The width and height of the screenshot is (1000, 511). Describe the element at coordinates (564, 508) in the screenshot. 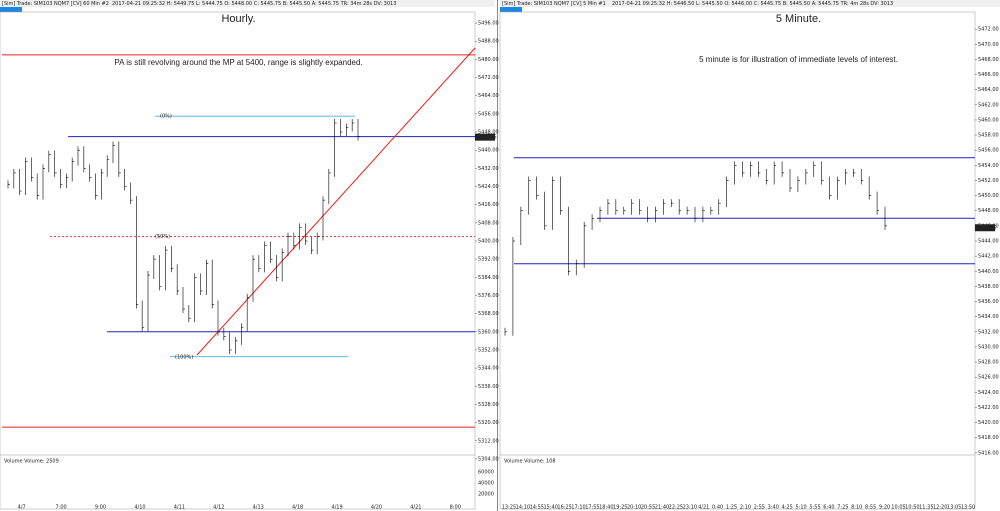

I see `x-tick-label: 16:25` at that location.